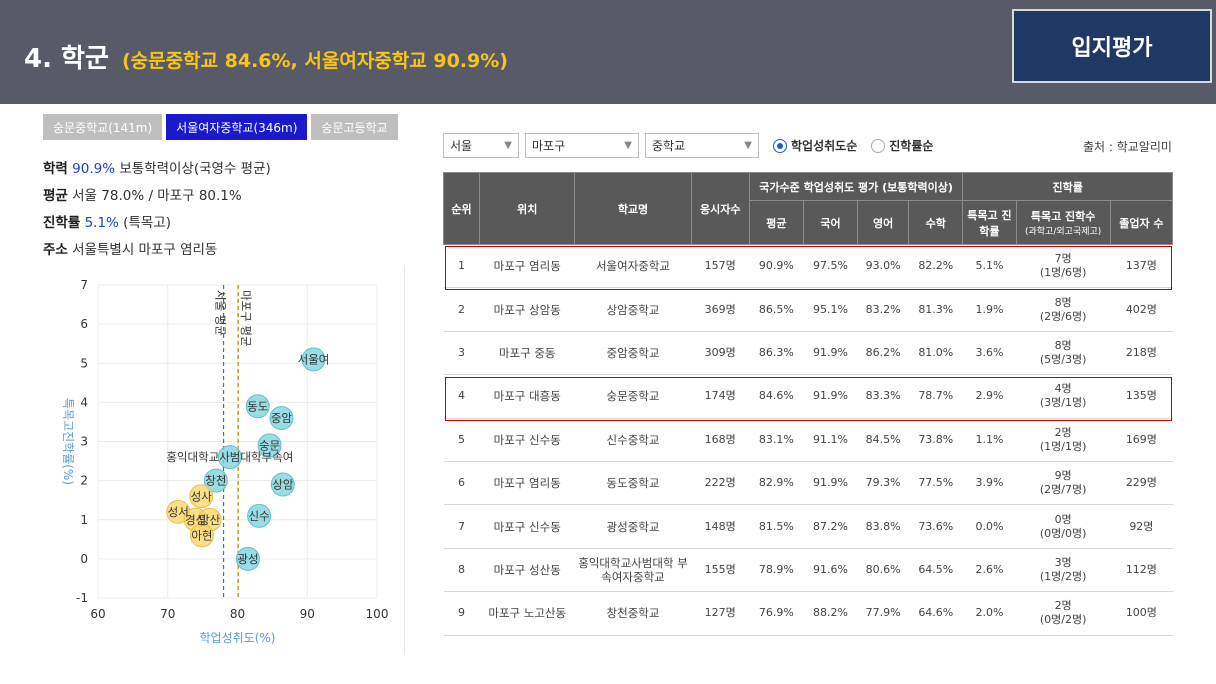  Describe the element at coordinates (633, 353) in the screenshot. I see `cell-school: 중암중학교` at that location.